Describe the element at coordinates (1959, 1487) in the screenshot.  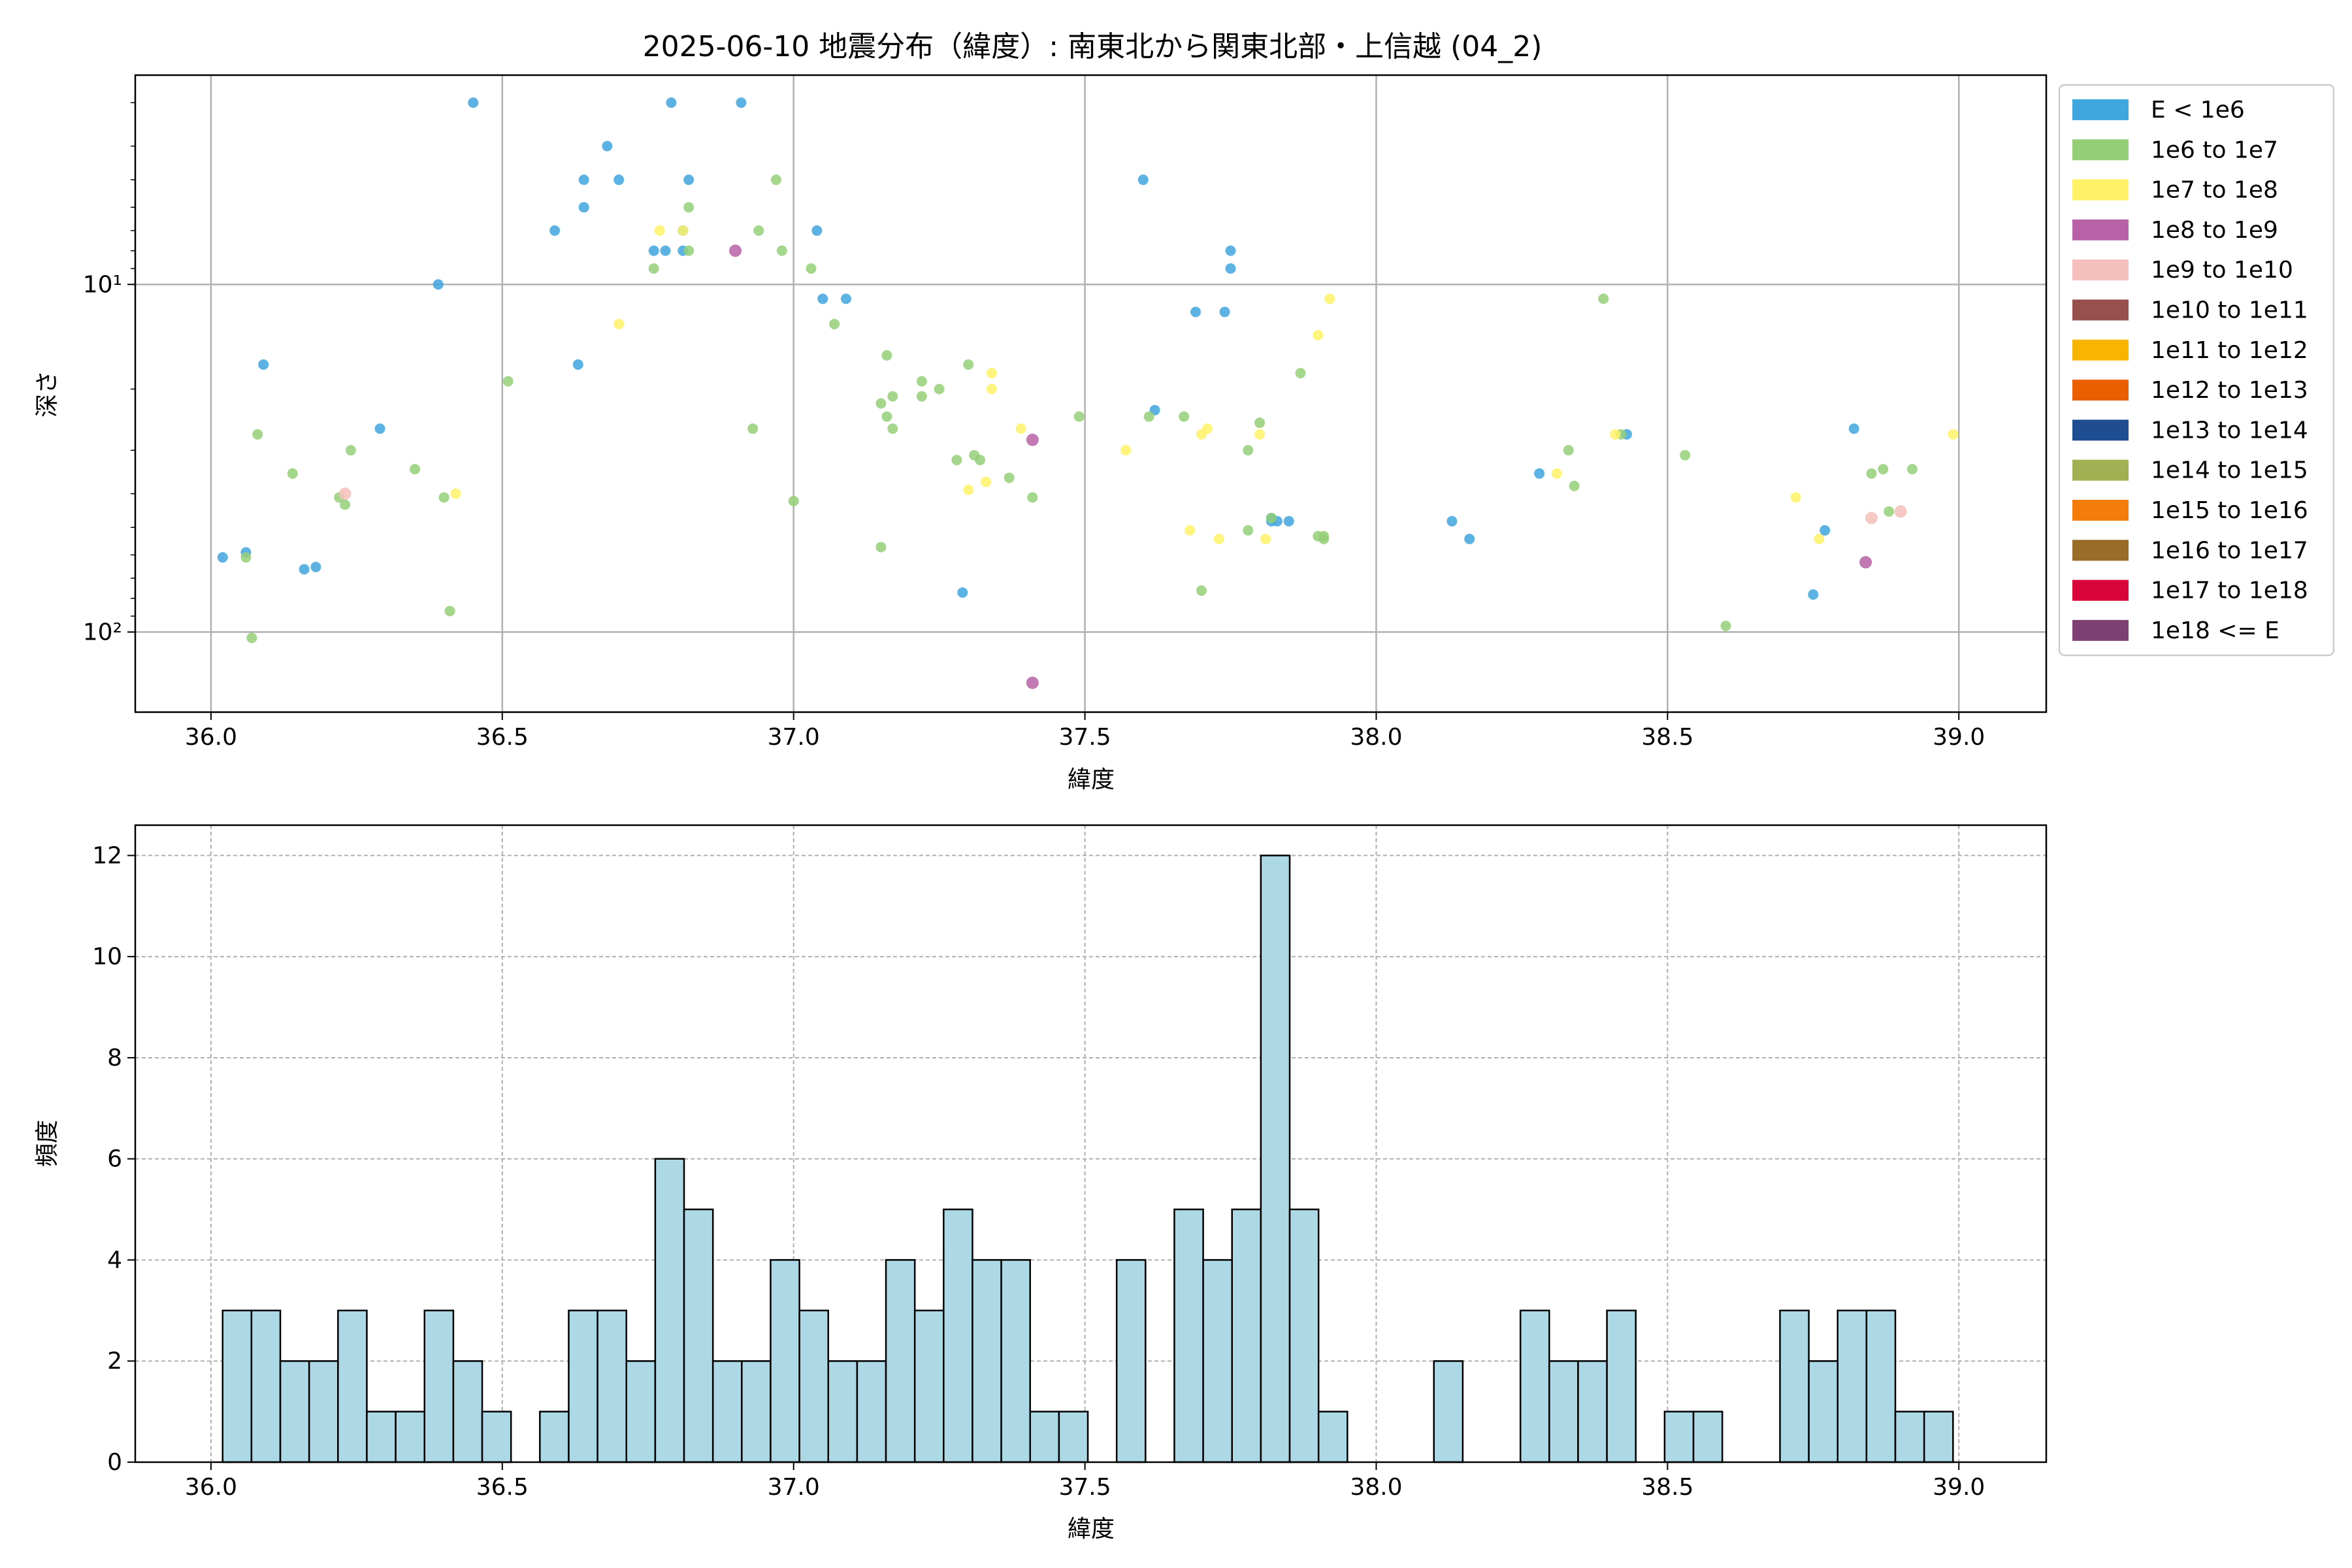
I see `histogram-x-tick-label: 39.0` at that location.